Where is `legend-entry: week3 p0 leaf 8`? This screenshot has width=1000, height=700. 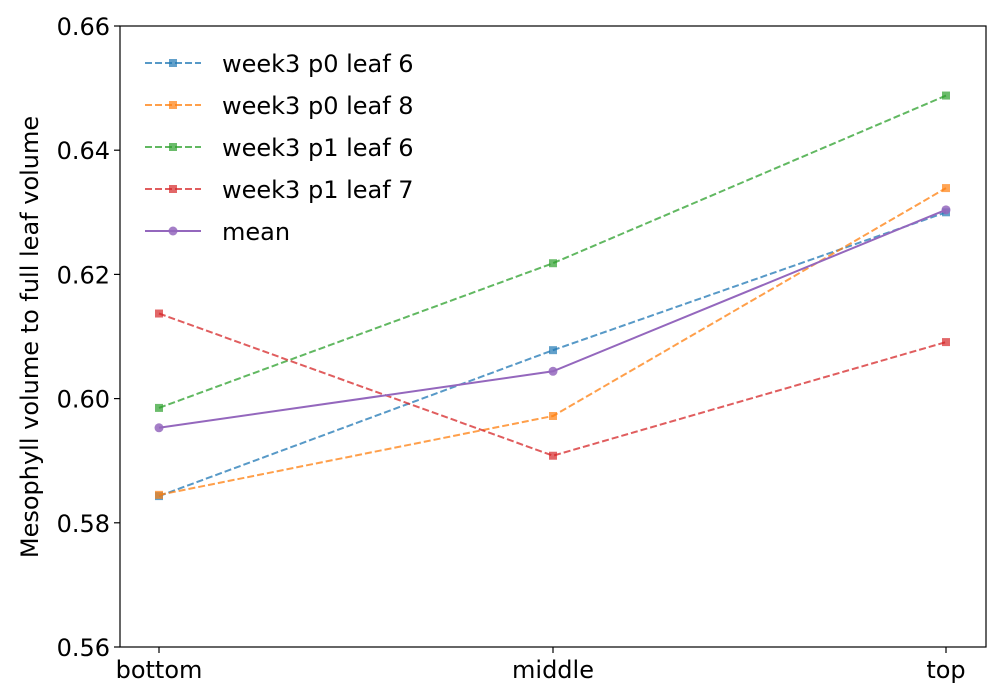
legend-entry: week3 p0 leaf 8 is located at coordinates (279, 106).